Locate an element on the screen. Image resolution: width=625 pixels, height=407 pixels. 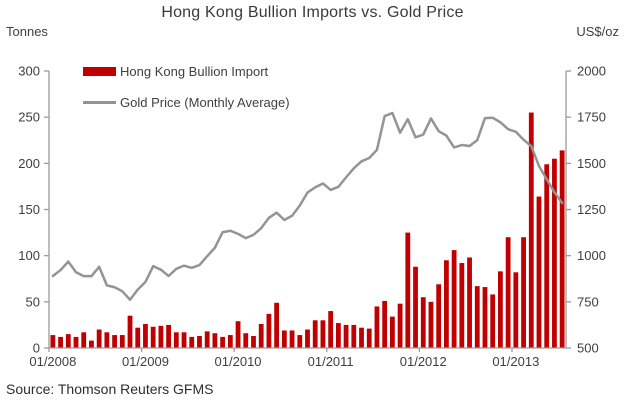
left-axis-tick-label: 0 is located at coordinates (36, 348).